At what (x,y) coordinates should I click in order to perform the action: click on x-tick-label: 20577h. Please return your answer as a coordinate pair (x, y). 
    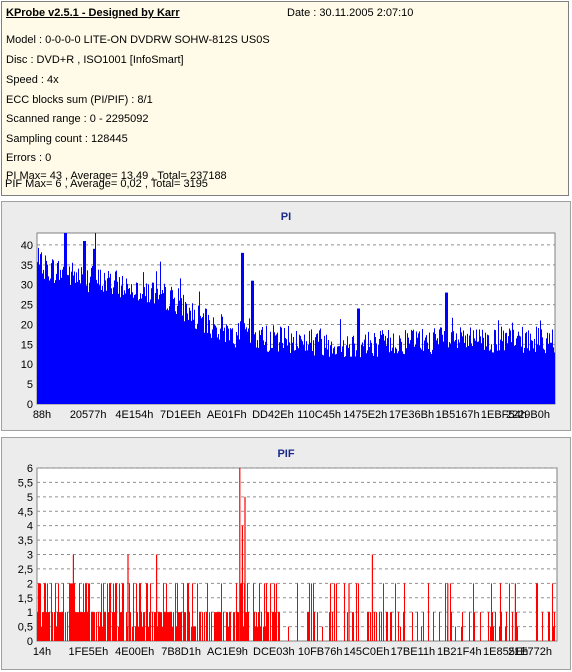
    Looking at the image, I should click on (88, 415).